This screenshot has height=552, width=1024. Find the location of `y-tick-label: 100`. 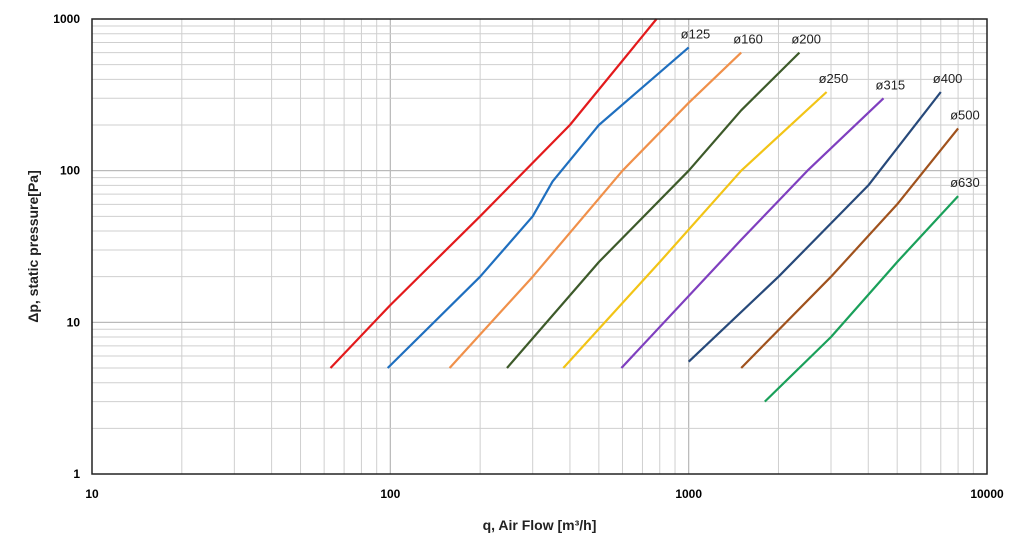

y-tick-label: 100 is located at coordinates (70, 171).